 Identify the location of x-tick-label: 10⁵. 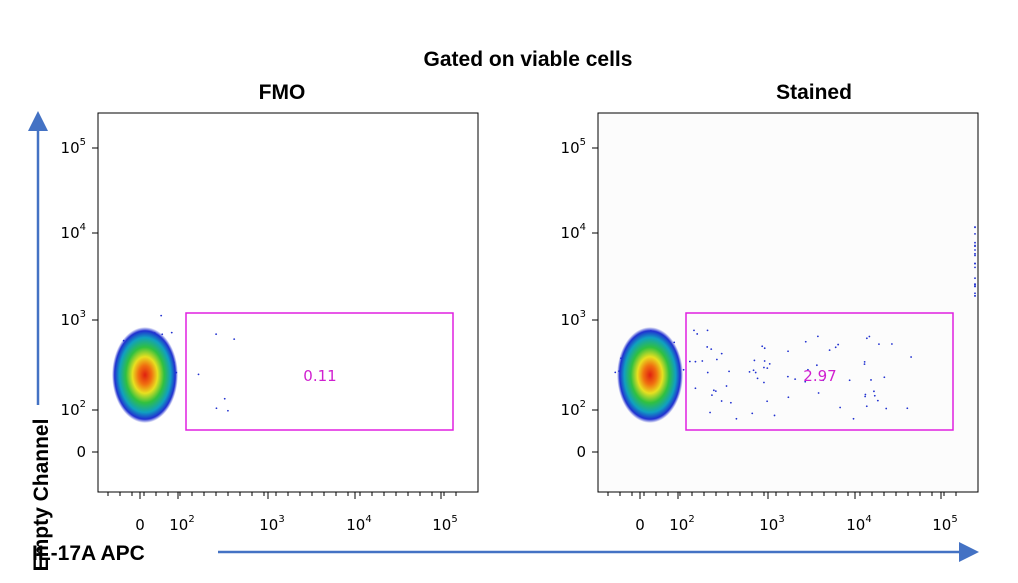
(444, 524).